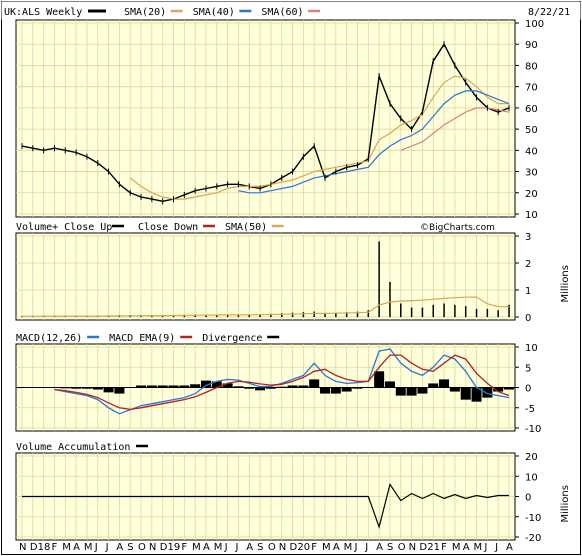 The image size is (582, 556). What do you see at coordinates (265, 337) in the screenshot?
I see `macd-header-bg` at bounding box center [265, 337].